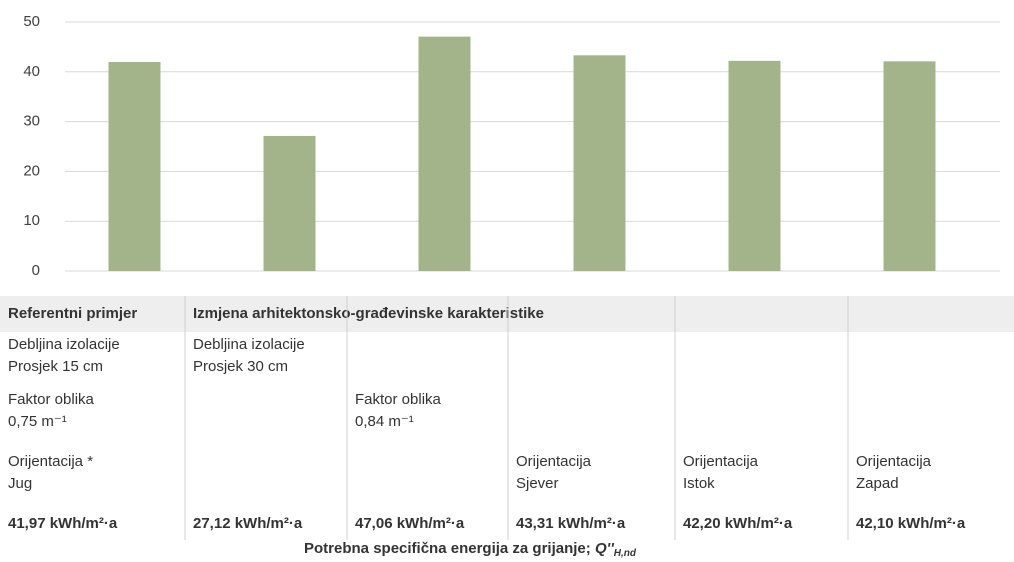  I want to click on table-cell: Istok, so click(699, 483).